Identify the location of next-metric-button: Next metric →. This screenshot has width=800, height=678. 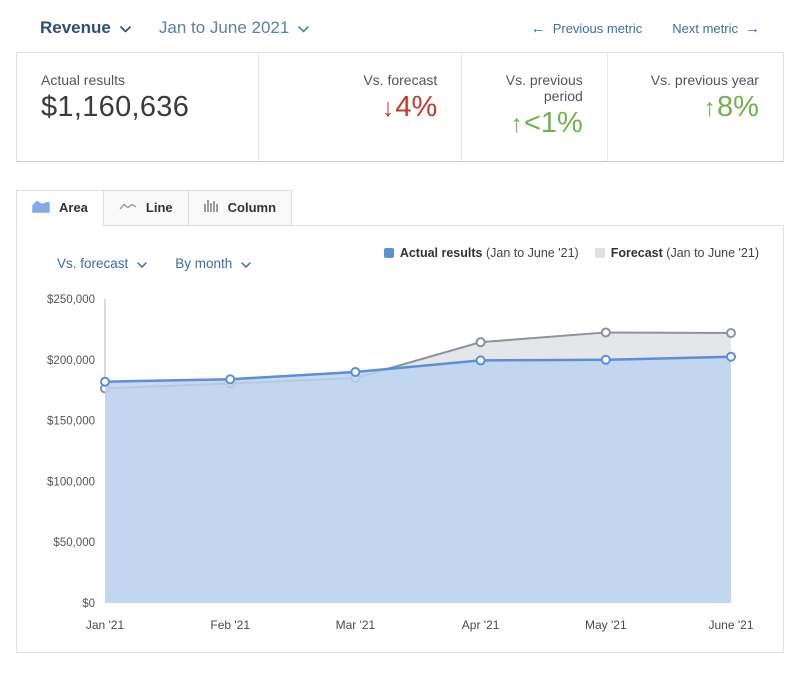
(716, 28).